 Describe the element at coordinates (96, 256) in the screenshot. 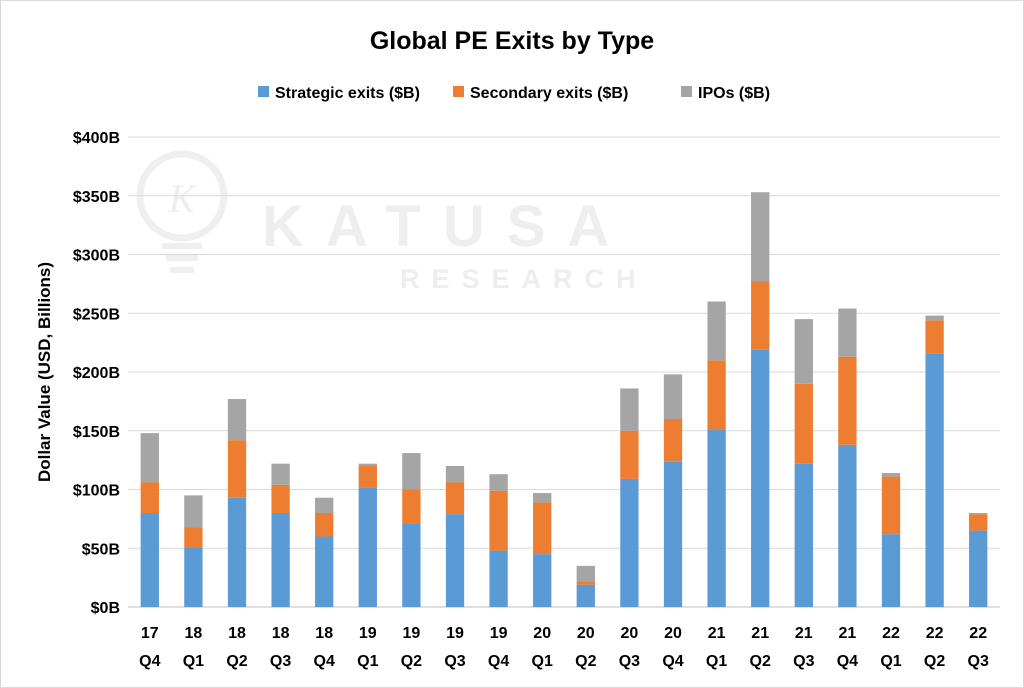

I see `y-tick-label: $300B` at that location.